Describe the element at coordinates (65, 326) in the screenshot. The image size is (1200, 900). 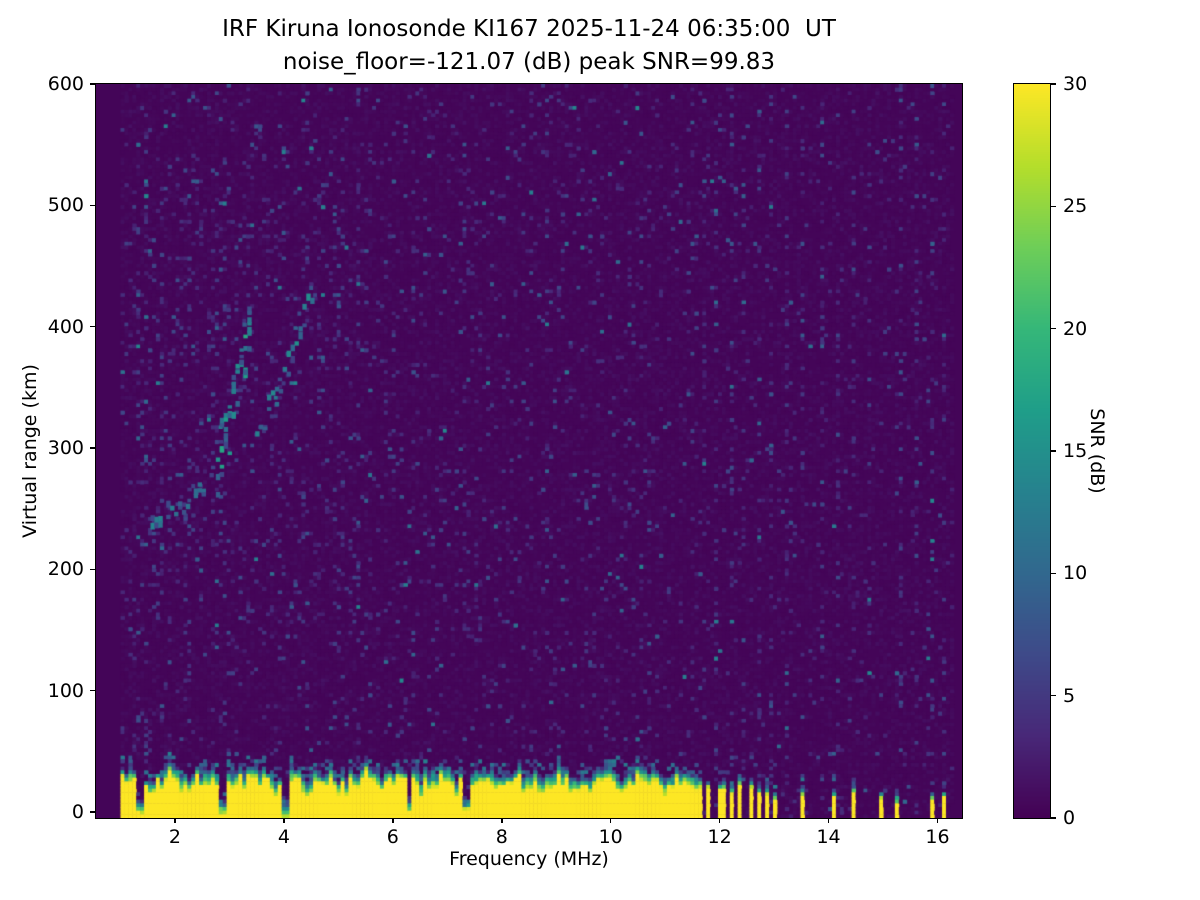
I see `y-tick-label: 400` at that location.